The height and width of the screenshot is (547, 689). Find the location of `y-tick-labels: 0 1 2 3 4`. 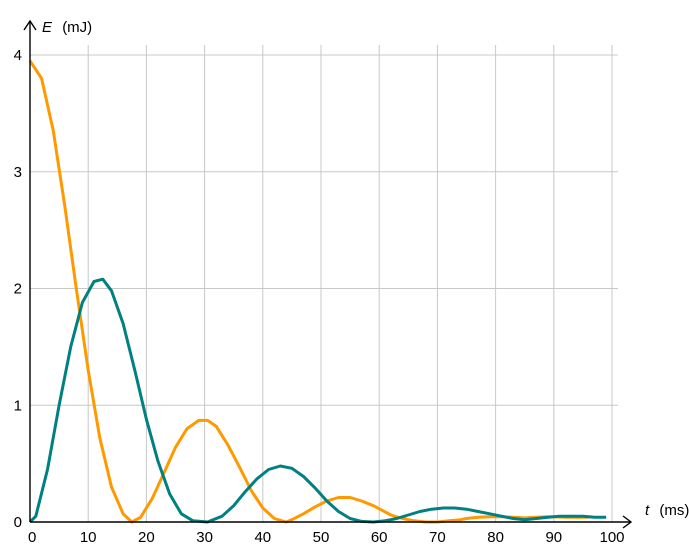

y-tick-labels: 0 1 2 3 4 is located at coordinates (18, 289).